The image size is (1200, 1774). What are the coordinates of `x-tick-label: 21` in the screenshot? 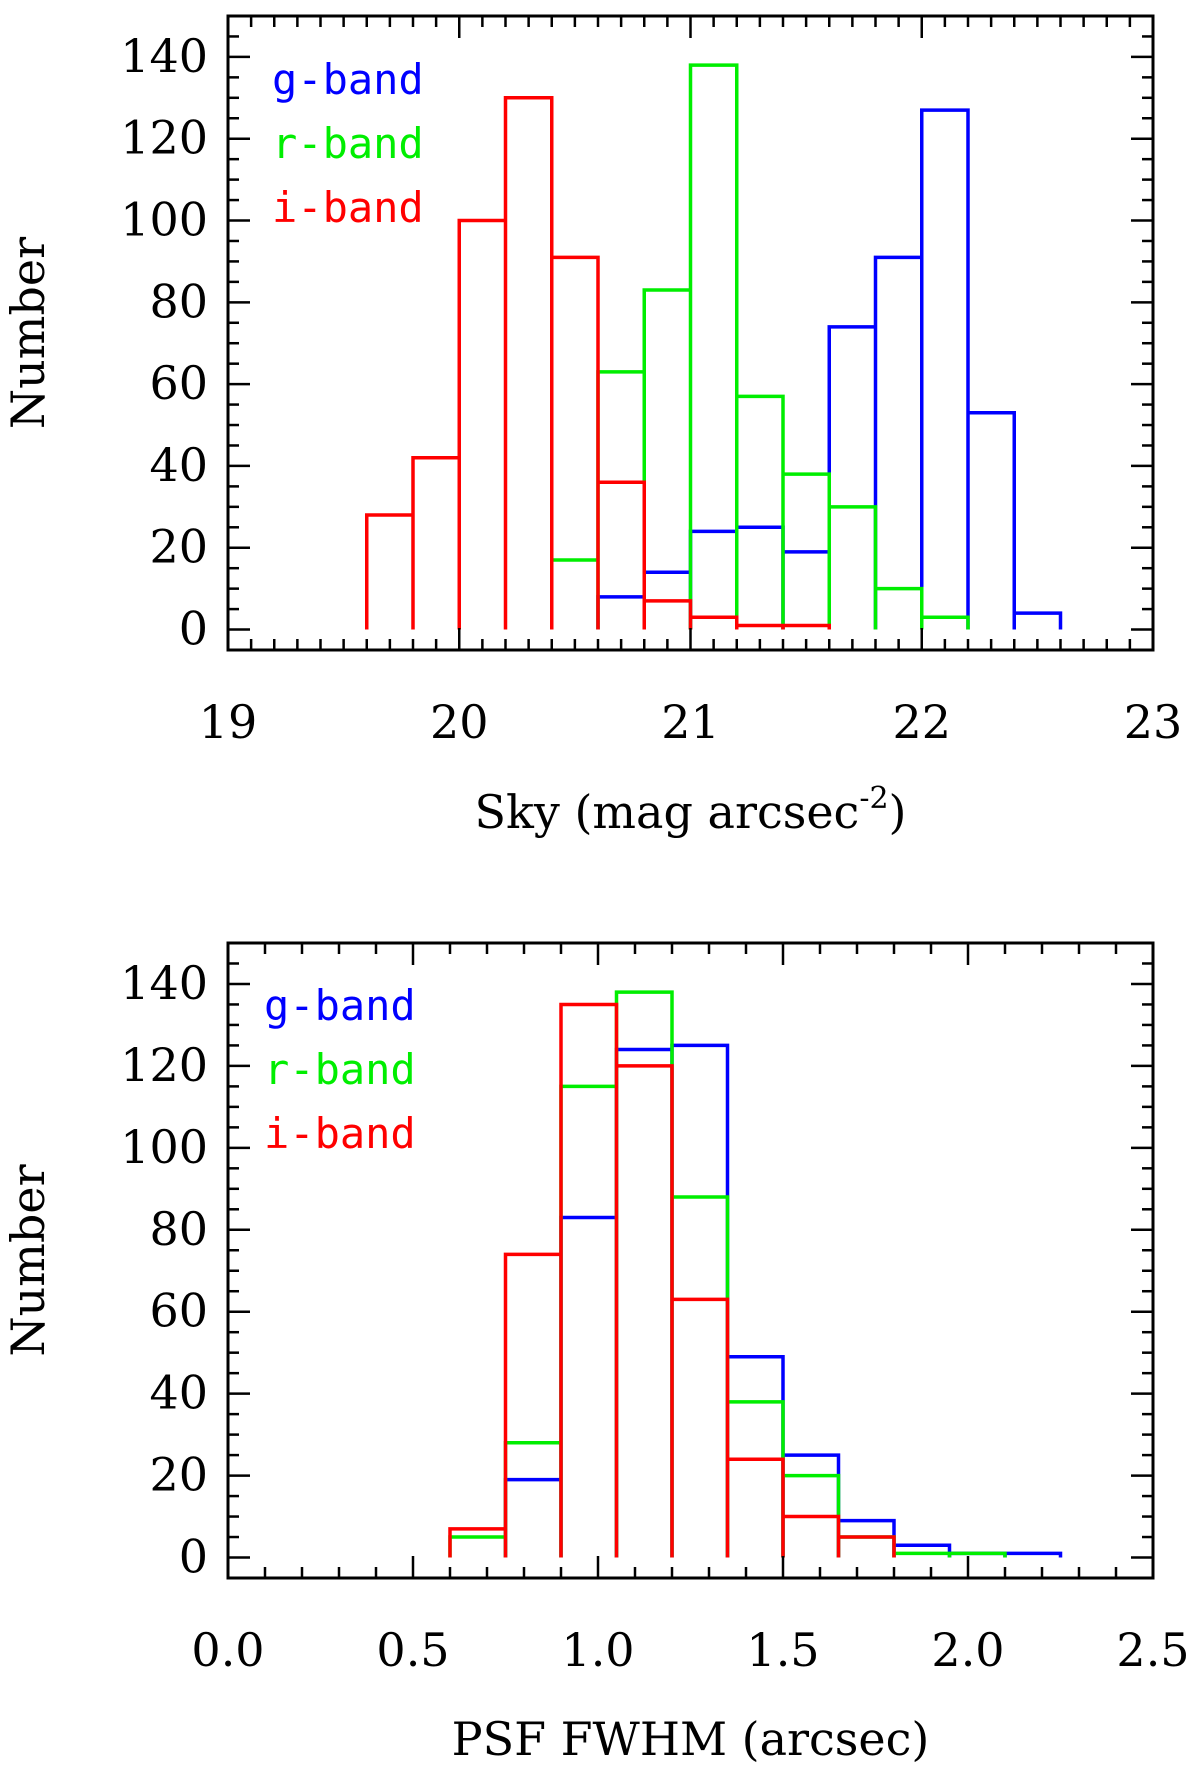 It's located at (690, 722).